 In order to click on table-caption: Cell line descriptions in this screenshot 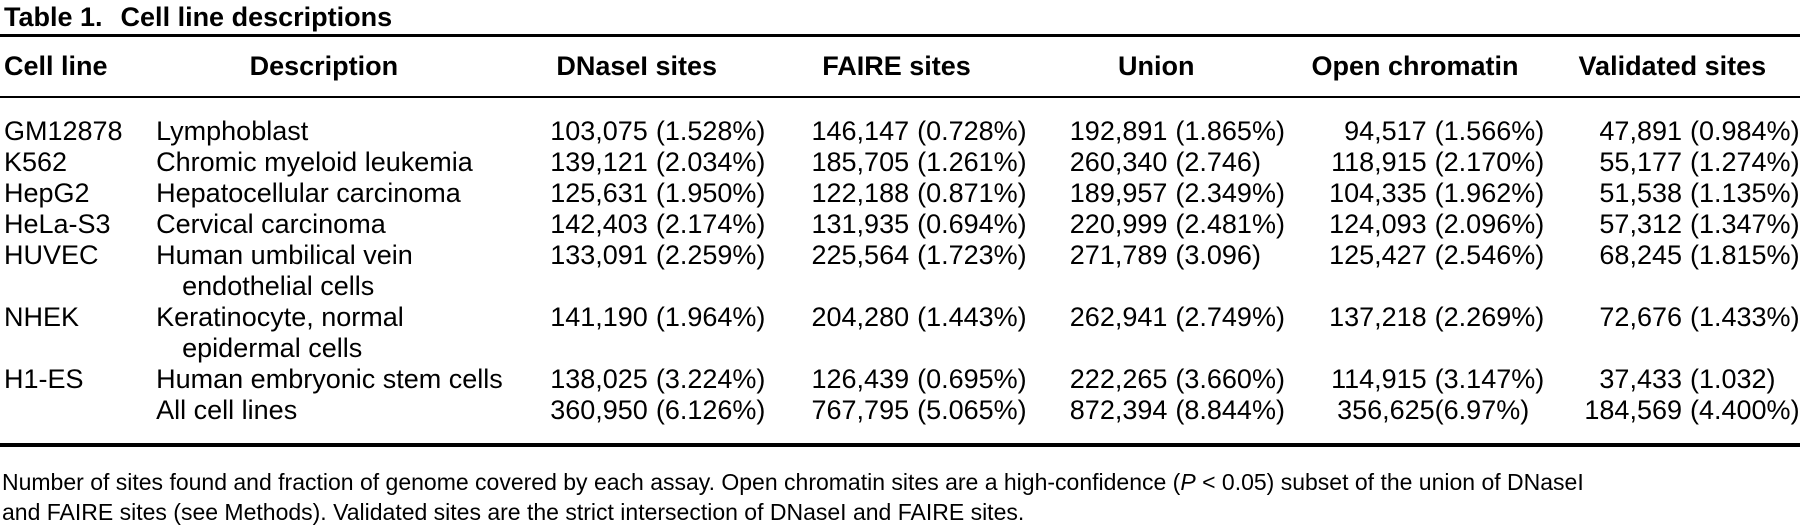, I will do `click(256, 17)`.